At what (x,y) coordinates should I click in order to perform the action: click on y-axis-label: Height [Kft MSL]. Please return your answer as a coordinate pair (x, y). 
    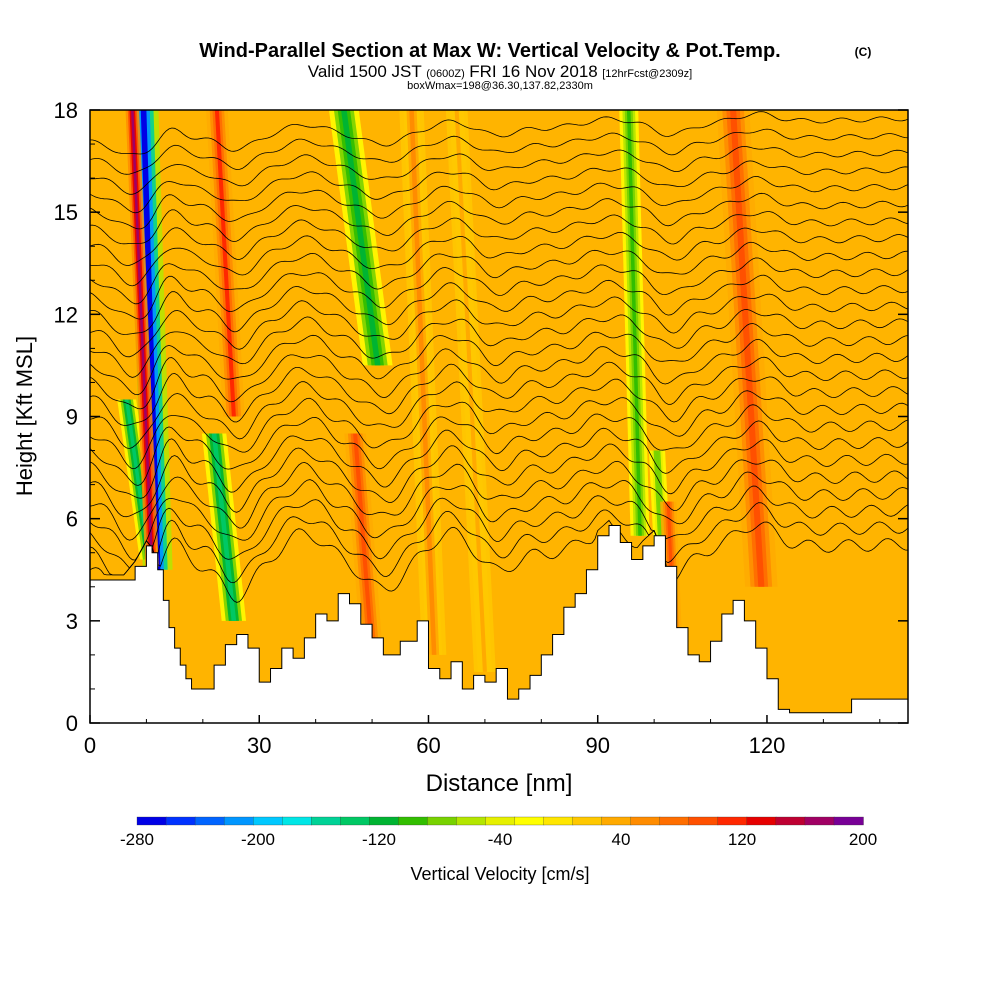
    Looking at the image, I should click on (24, 416).